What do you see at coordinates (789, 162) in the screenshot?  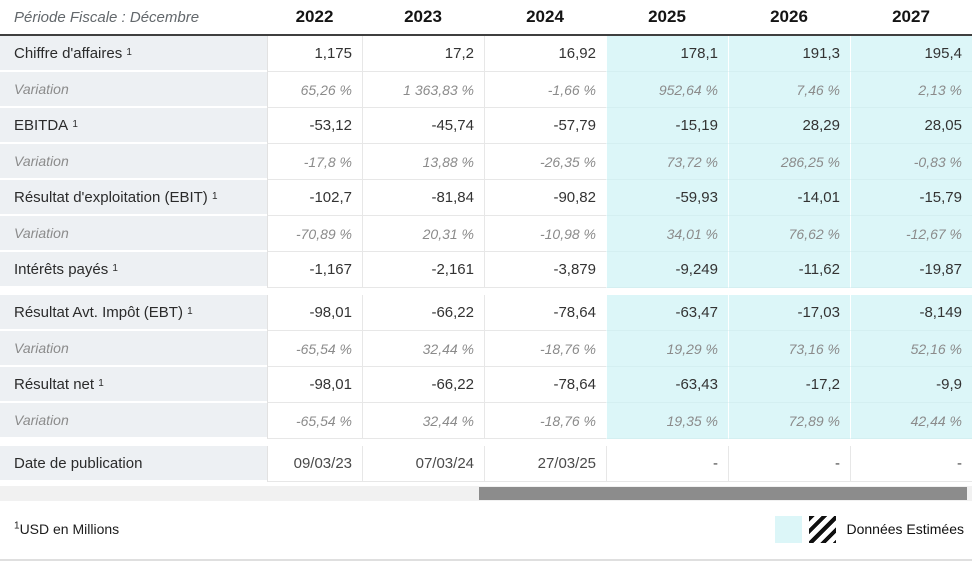 I see `value-cell: 286,25 %` at bounding box center [789, 162].